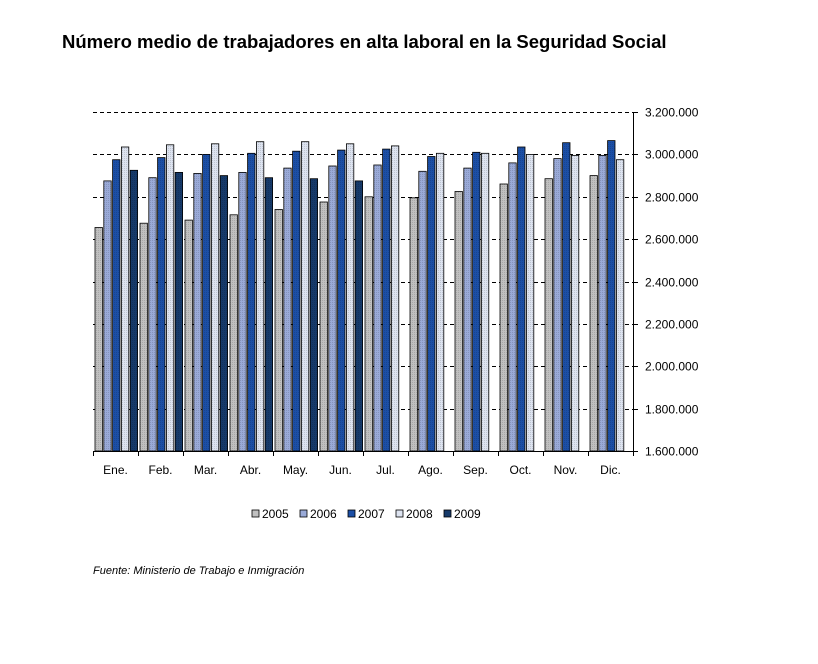 This screenshot has width=818, height=664. Describe the element at coordinates (205, 470) in the screenshot. I see `x-tick-label: Mar.` at that location.